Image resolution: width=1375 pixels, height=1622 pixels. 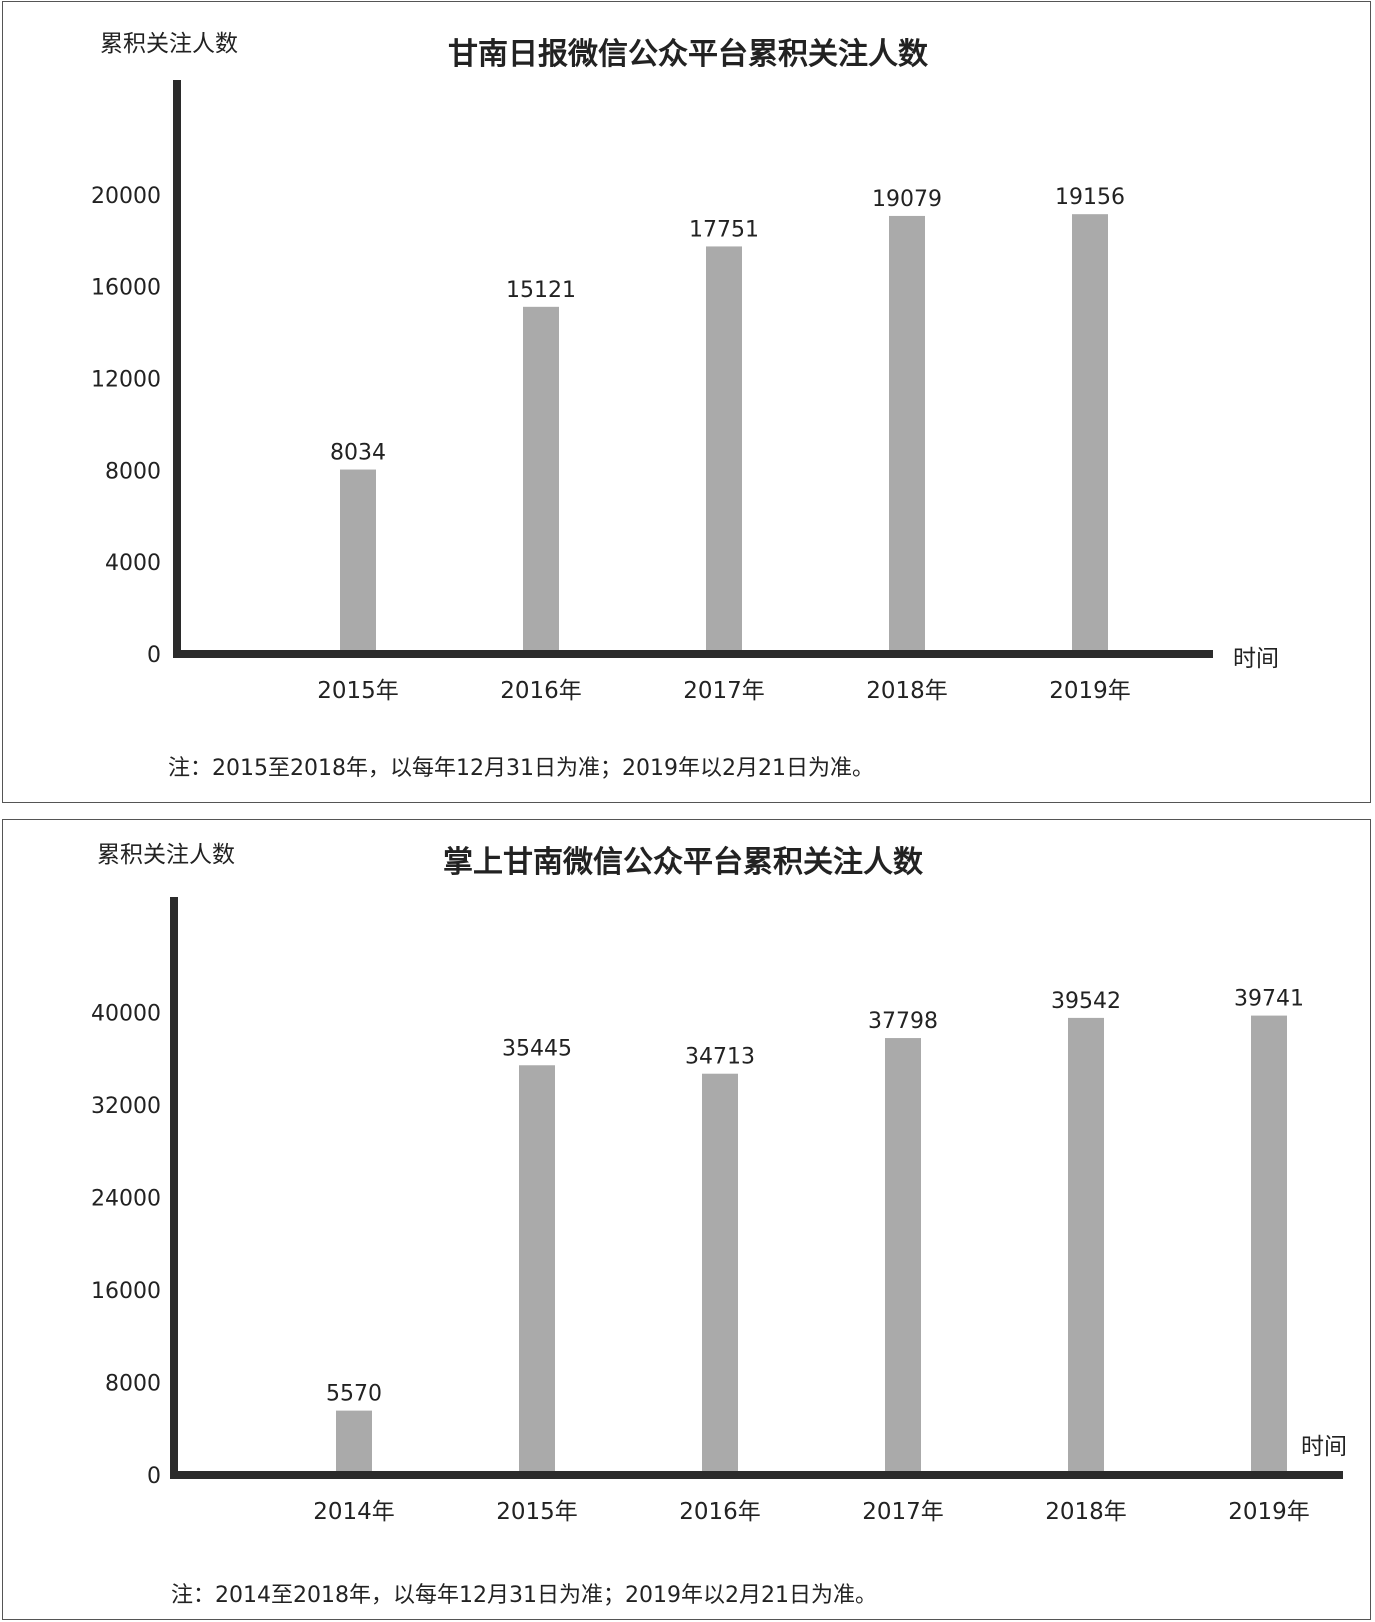 What do you see at coordinates (126, 196) in the screenshot?
I see `y-tick-label: 20000` at bounding box center [126, 196].